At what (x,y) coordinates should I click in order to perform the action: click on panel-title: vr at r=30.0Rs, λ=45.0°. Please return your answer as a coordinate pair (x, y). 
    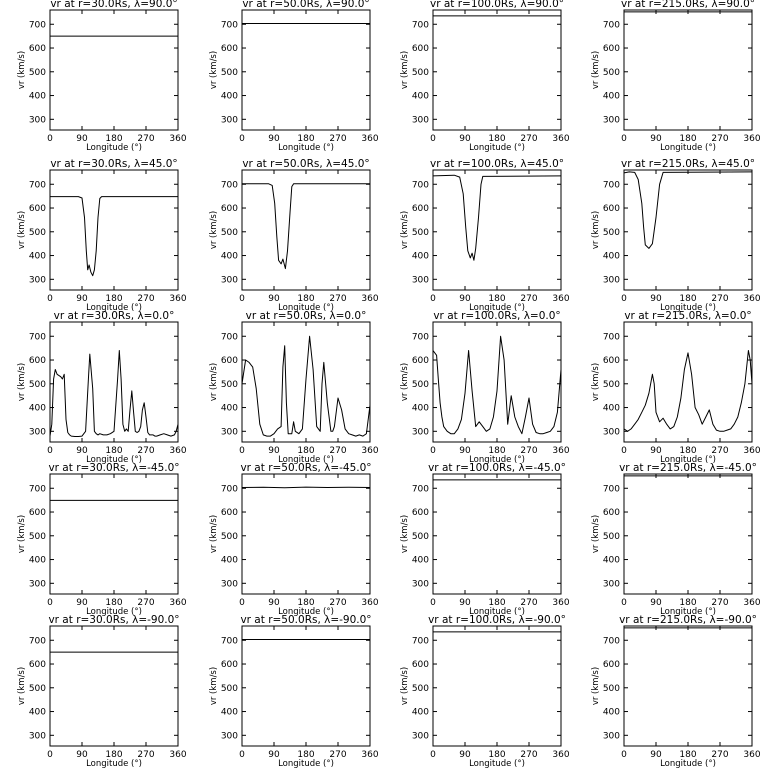
    Looking at the image, I should click on (113, 164).